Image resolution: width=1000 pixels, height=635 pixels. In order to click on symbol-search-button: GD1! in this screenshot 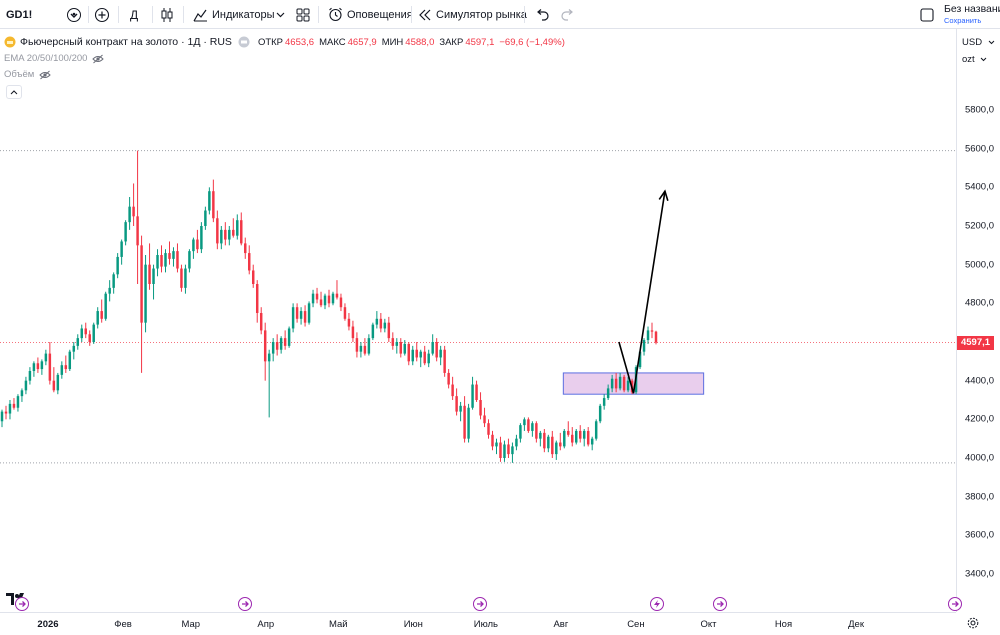, I will do `click(19, 14)`.